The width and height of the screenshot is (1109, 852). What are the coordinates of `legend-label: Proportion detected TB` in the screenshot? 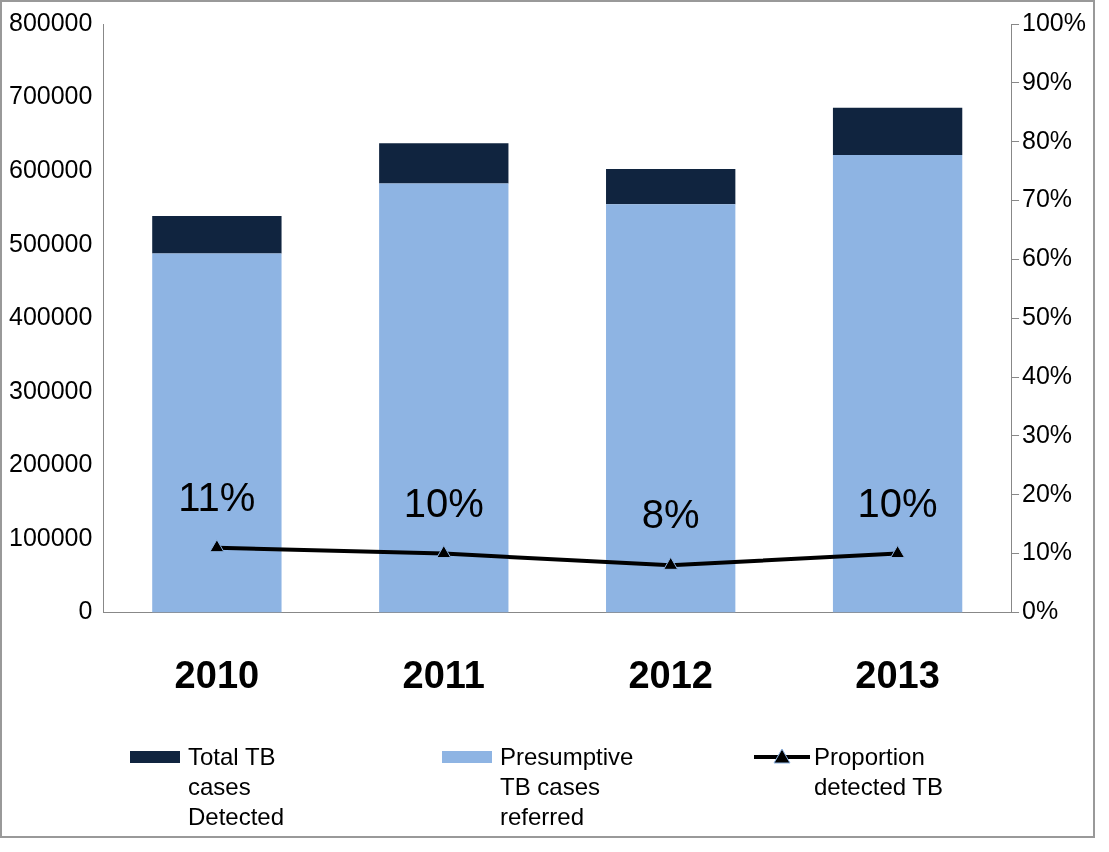 It's located at (879, 772).